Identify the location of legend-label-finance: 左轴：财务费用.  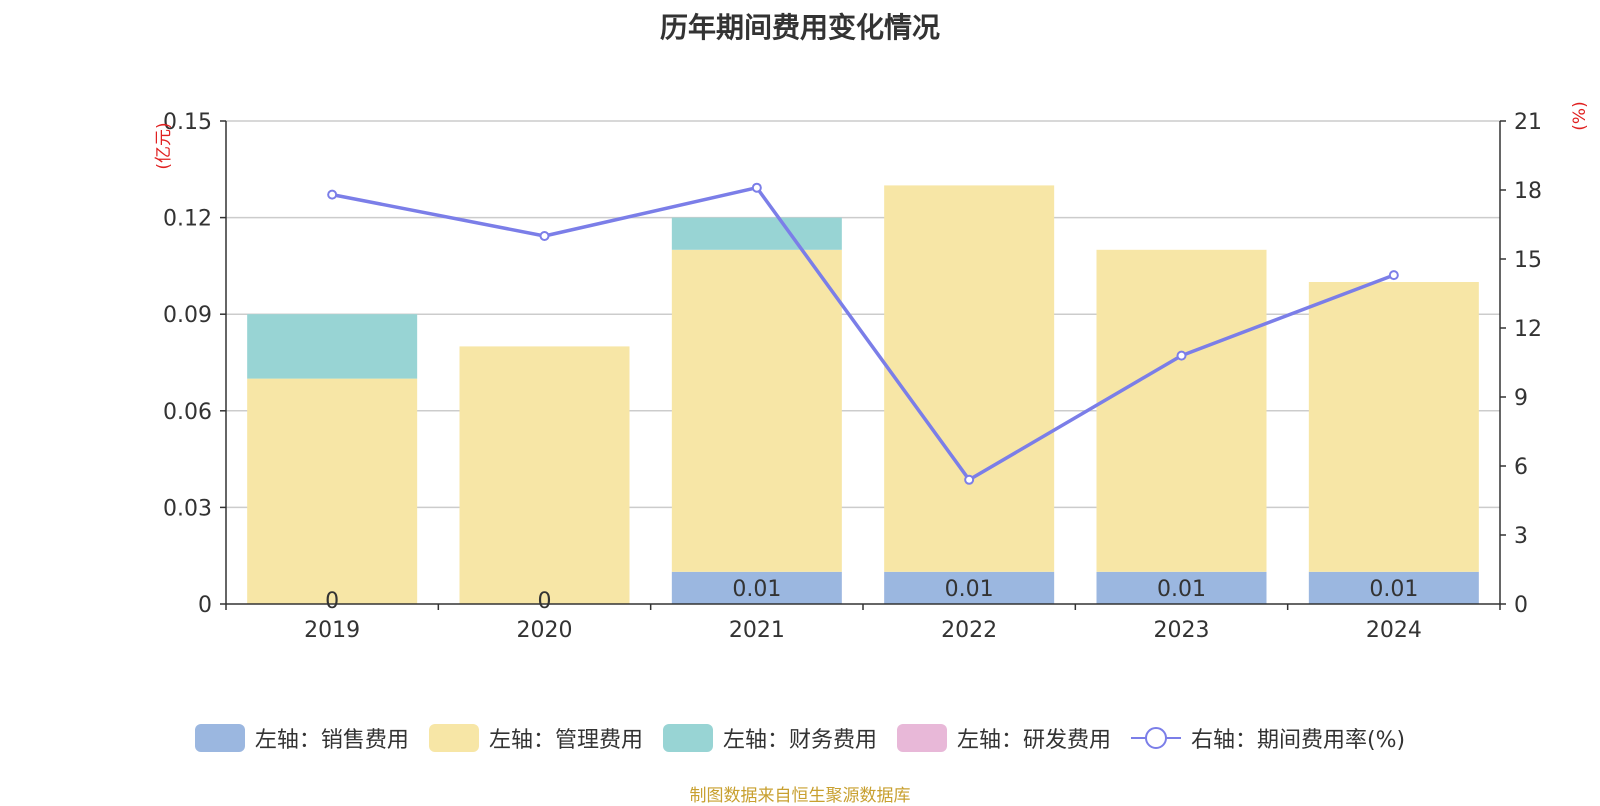
(799, 740).